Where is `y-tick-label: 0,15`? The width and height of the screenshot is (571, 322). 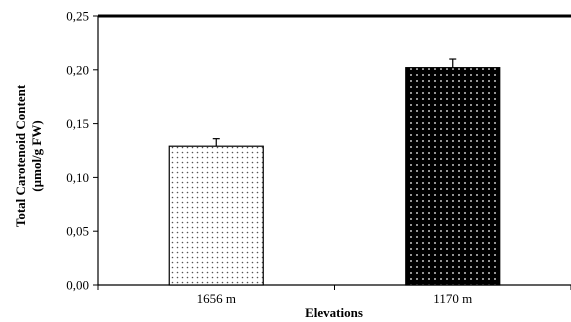 y-tick-label: 0,15 is located at coordinates (77, 123).